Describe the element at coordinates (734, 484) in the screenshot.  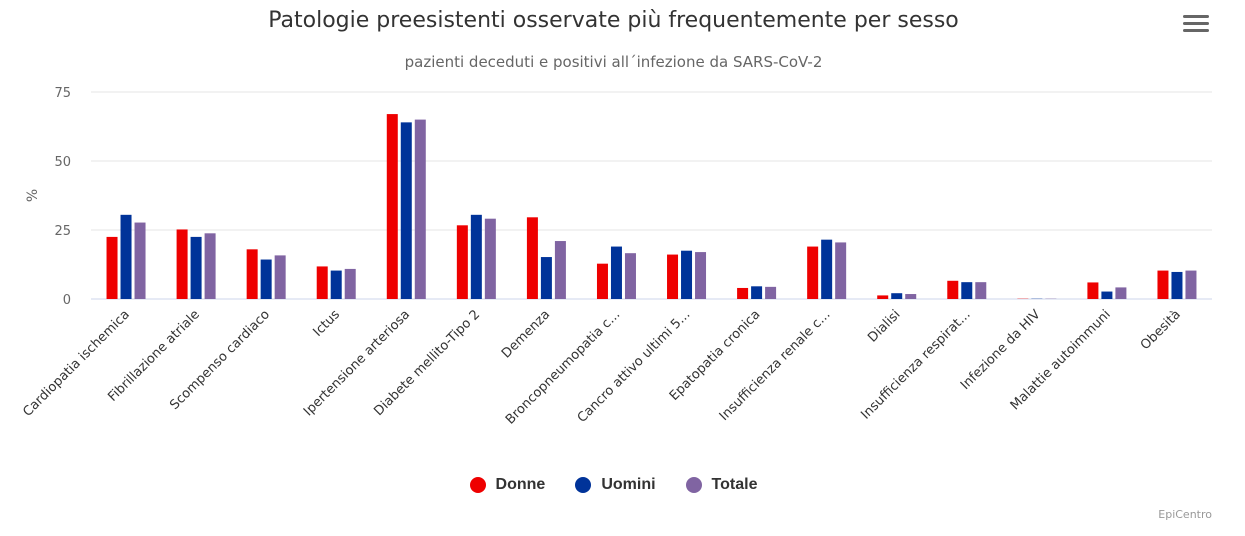
I see `legend-label-totale: Totale` at that location.